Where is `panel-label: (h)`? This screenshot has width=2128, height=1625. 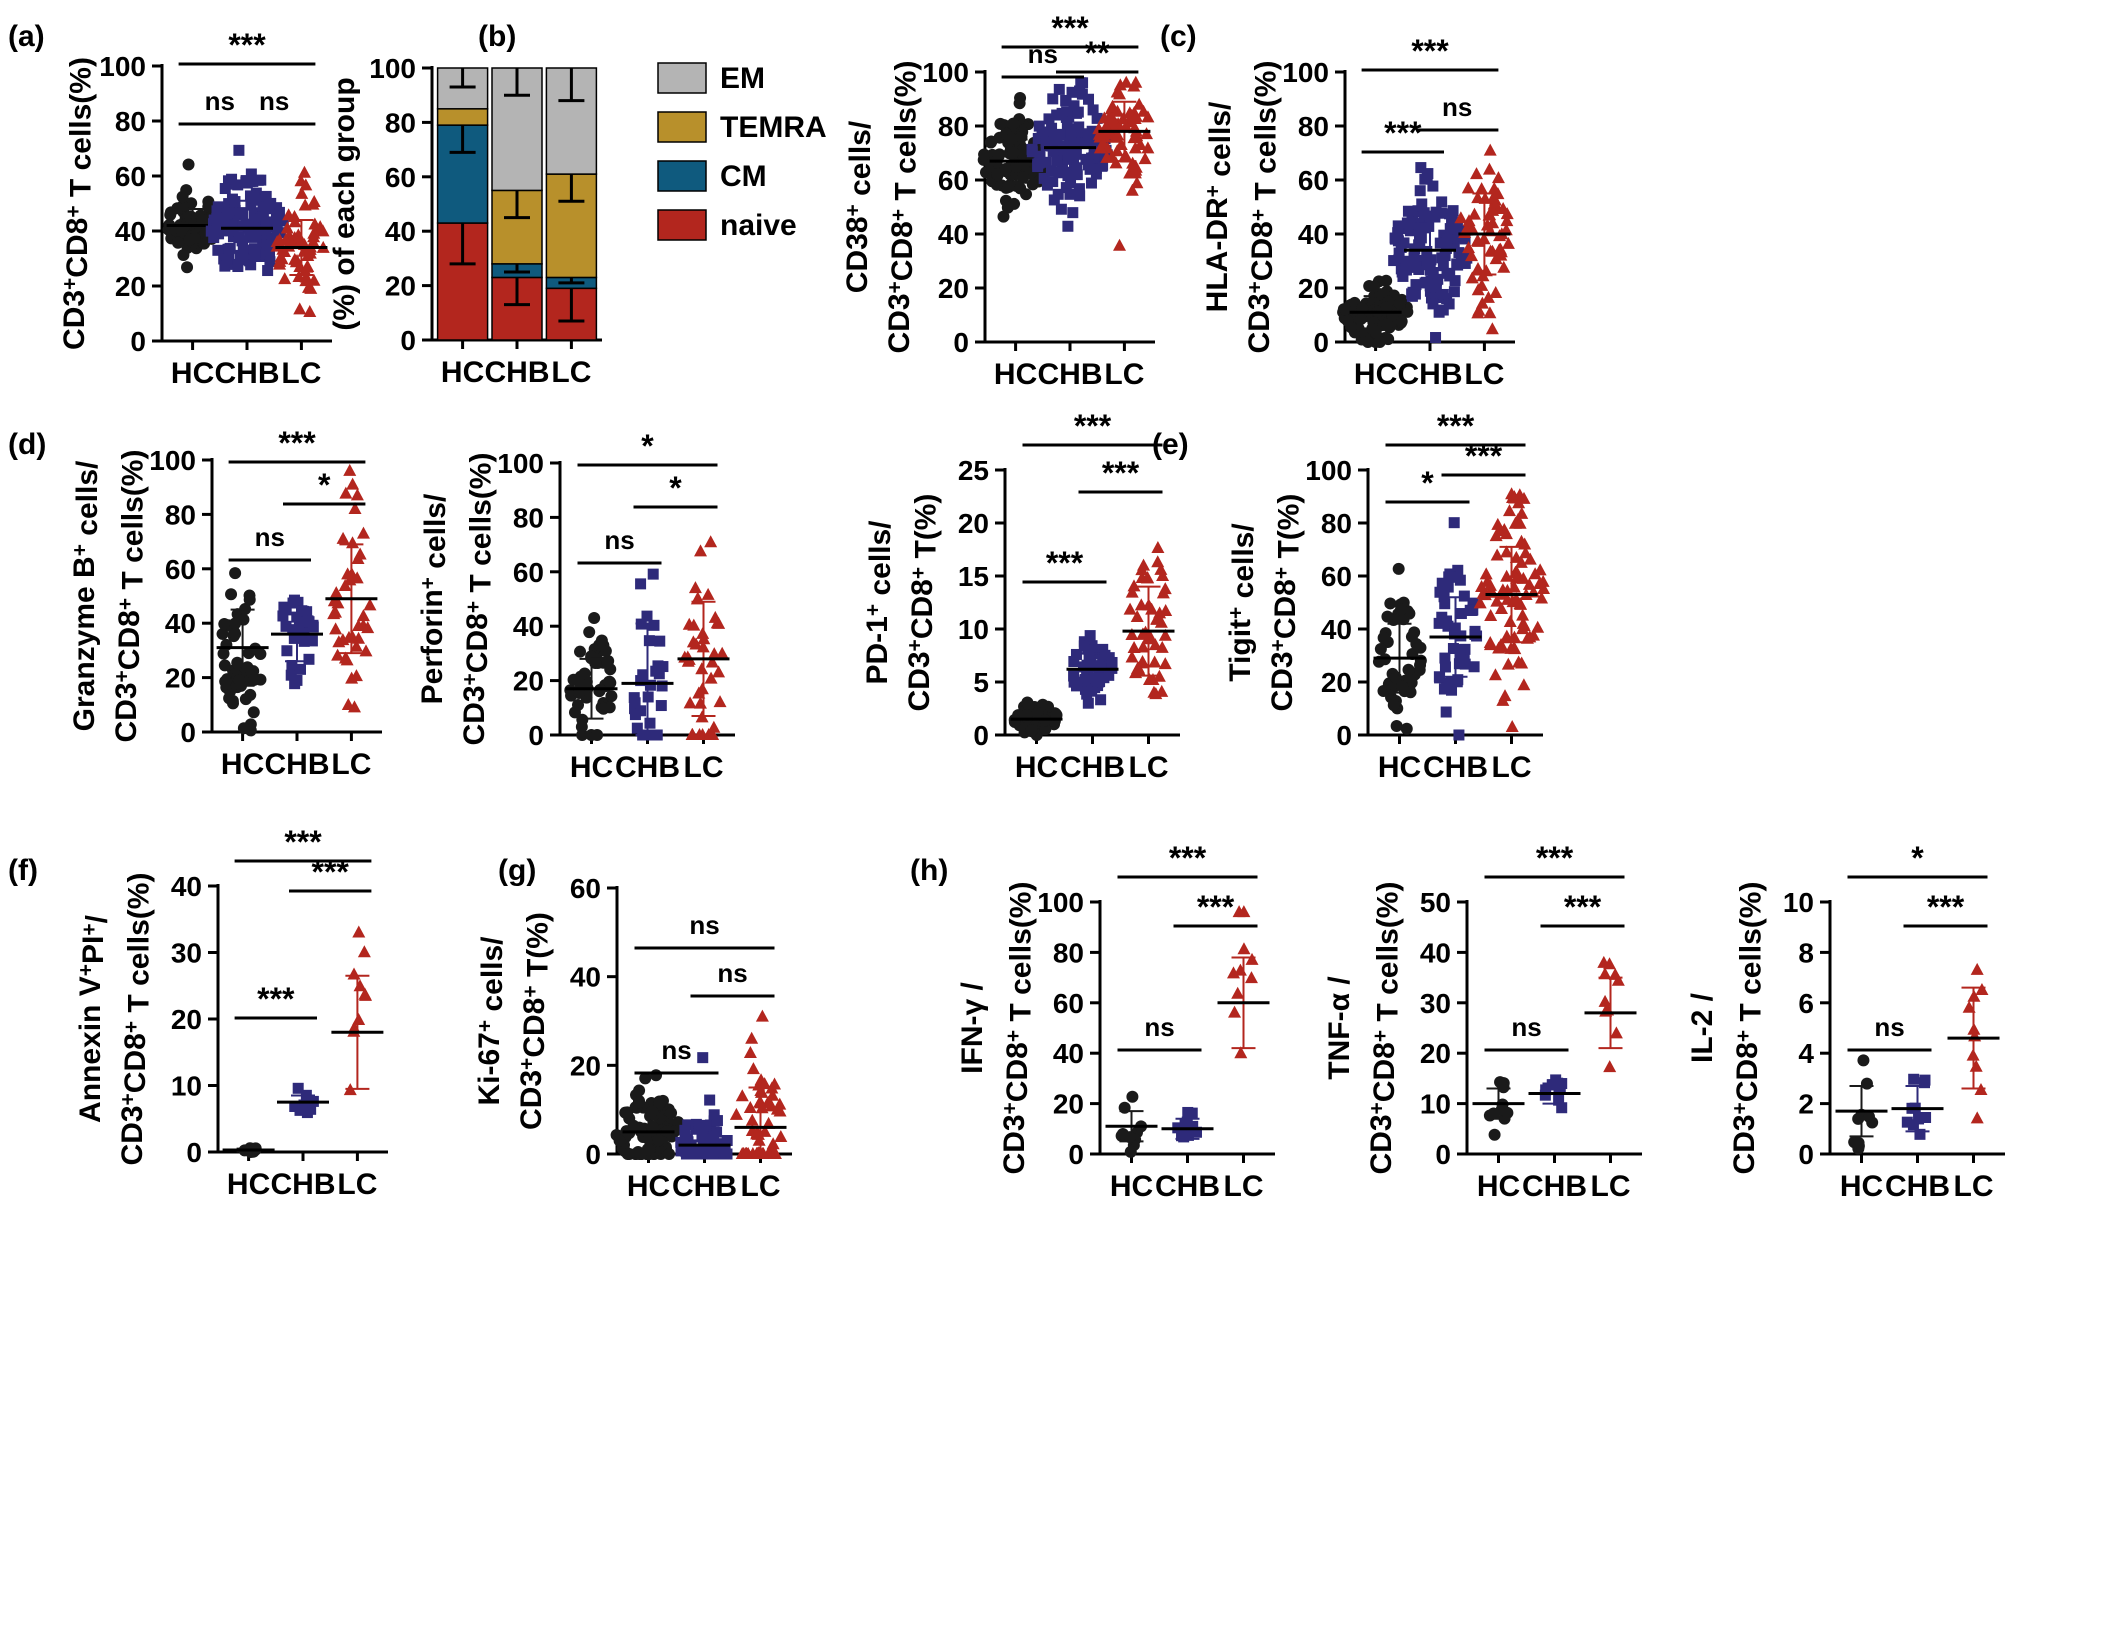
panel-label: (h) is located at coordinates (929, 870).